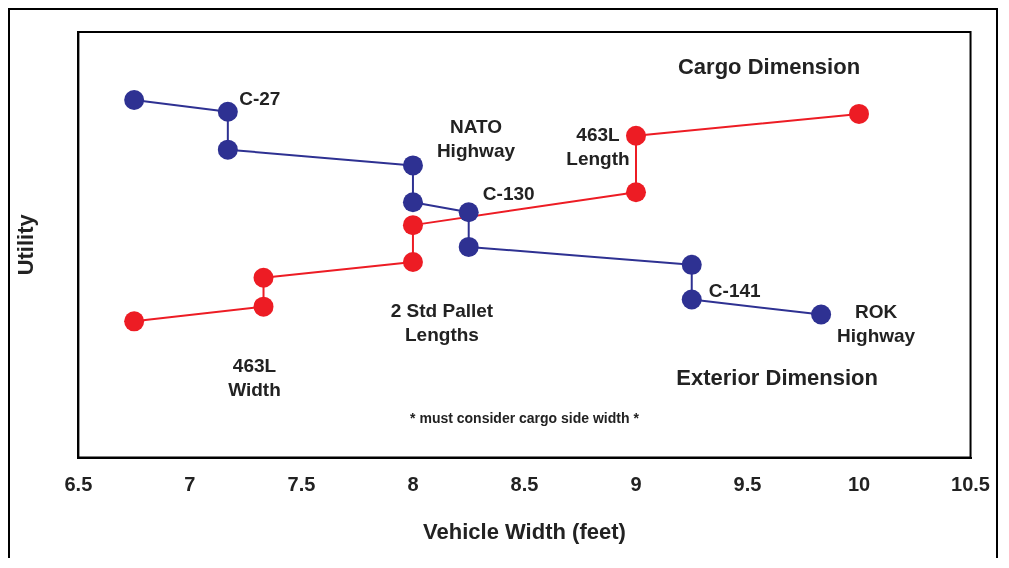 The height and width of the screenshot is (568, 1009). I want to click on annotation: 2 Std Pallet Lengths, so click(442, 323).